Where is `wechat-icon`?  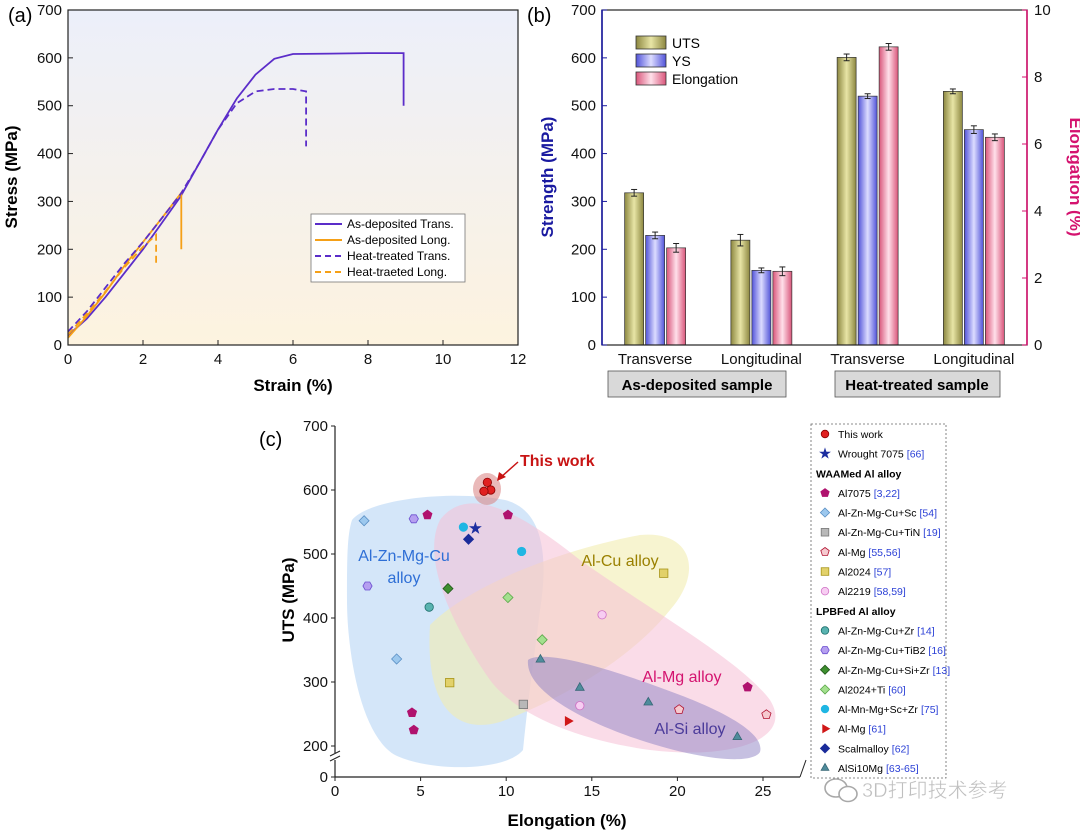 wechat-icon is located at coordinates (841, 790).